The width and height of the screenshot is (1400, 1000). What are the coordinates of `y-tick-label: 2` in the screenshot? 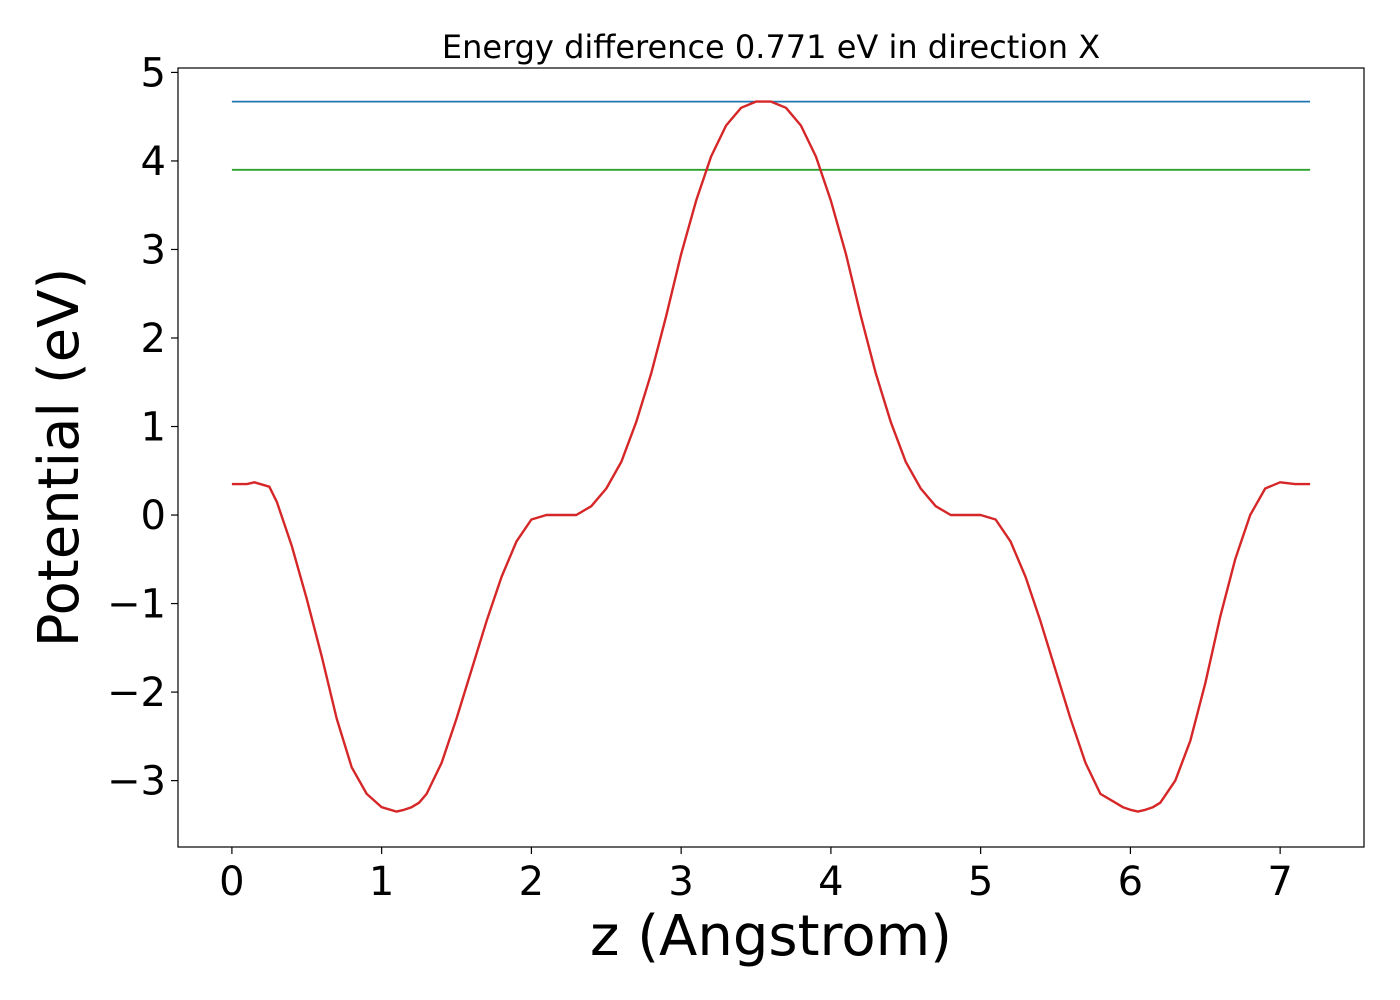 It's located at (153, 339).